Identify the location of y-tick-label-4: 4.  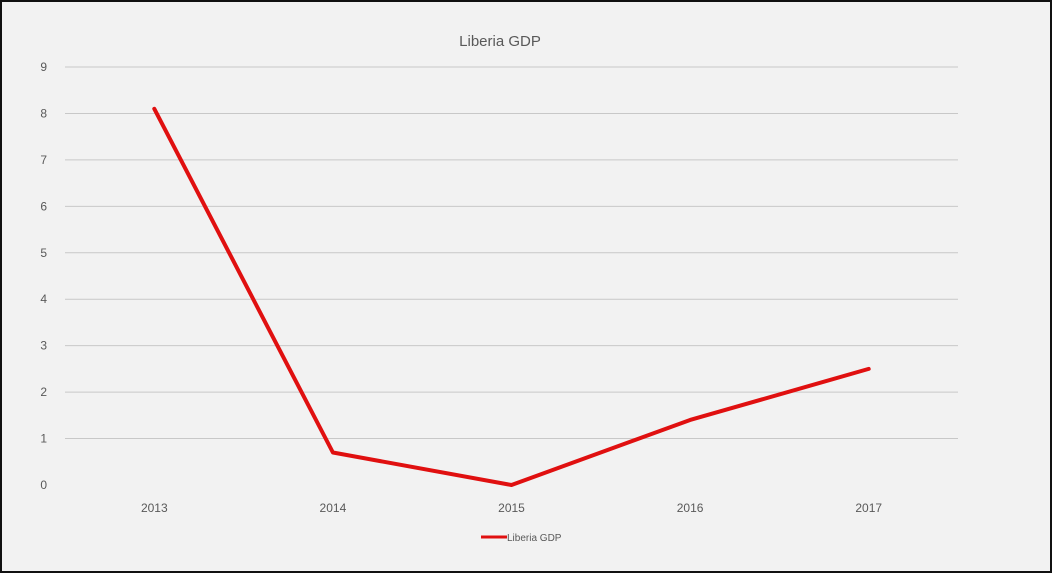
(43, 299).